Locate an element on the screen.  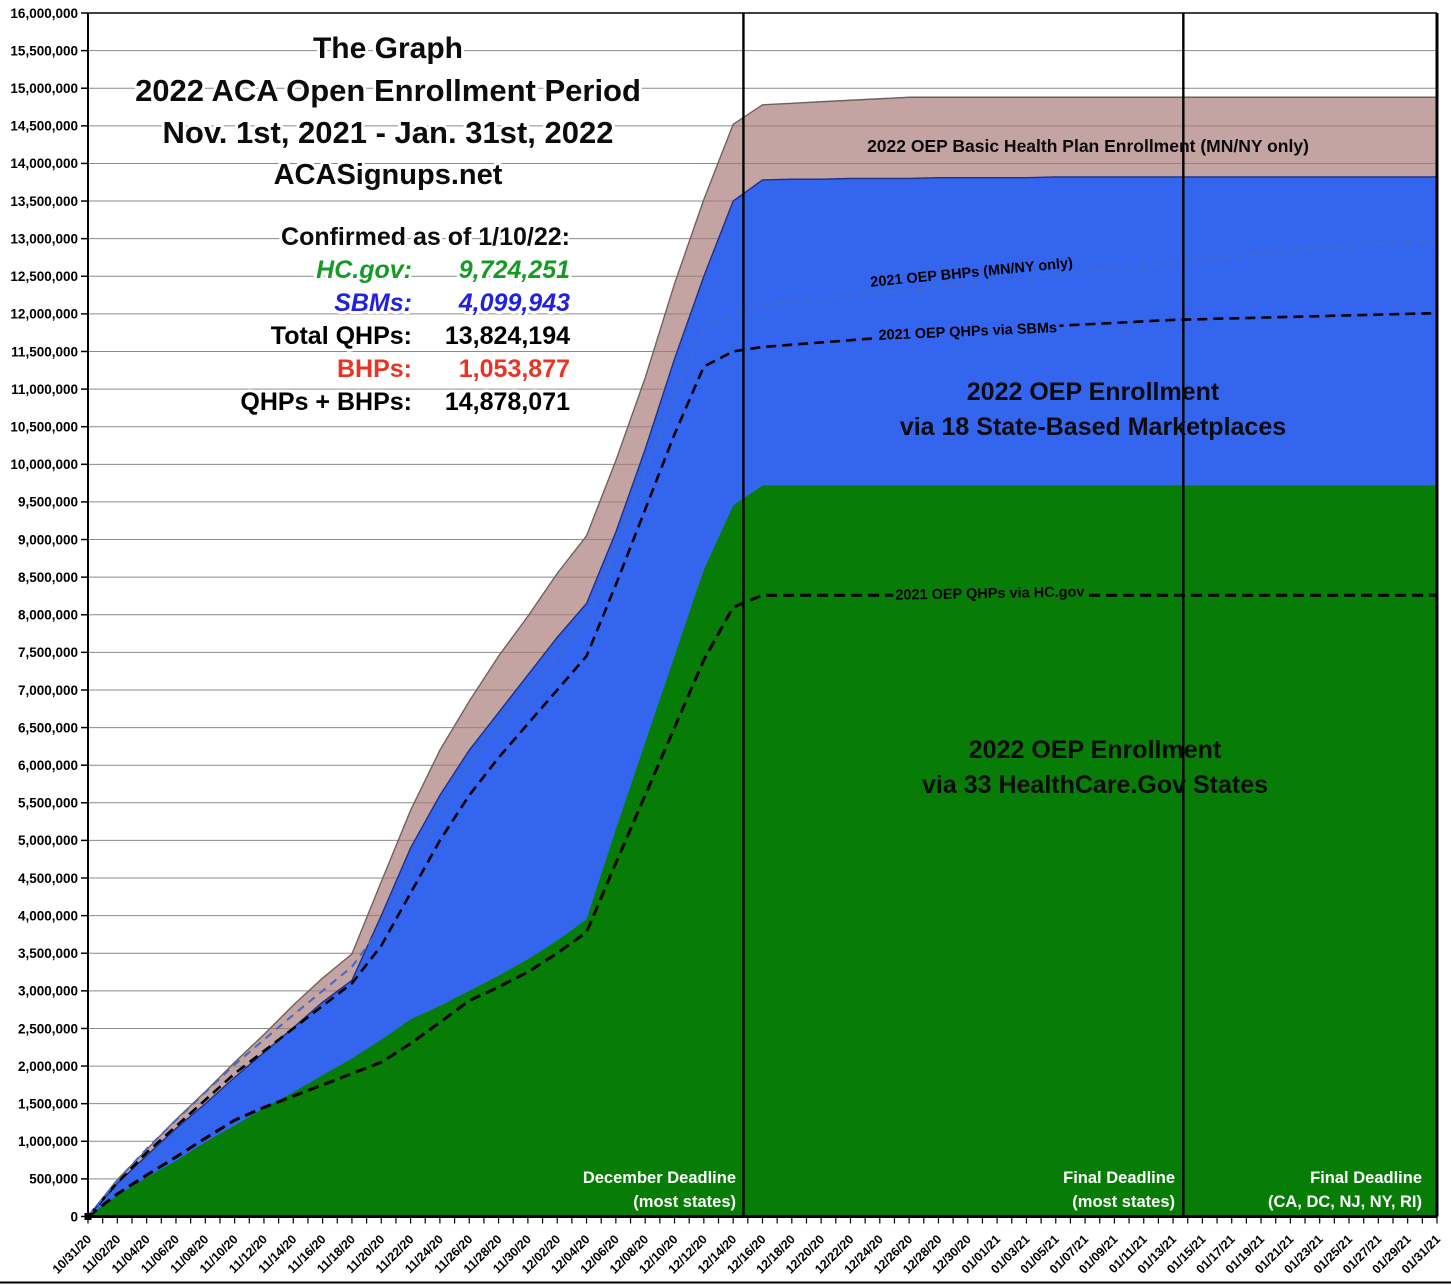
y-tick-label: 7,000,000 is located at coordinates (48, 690).